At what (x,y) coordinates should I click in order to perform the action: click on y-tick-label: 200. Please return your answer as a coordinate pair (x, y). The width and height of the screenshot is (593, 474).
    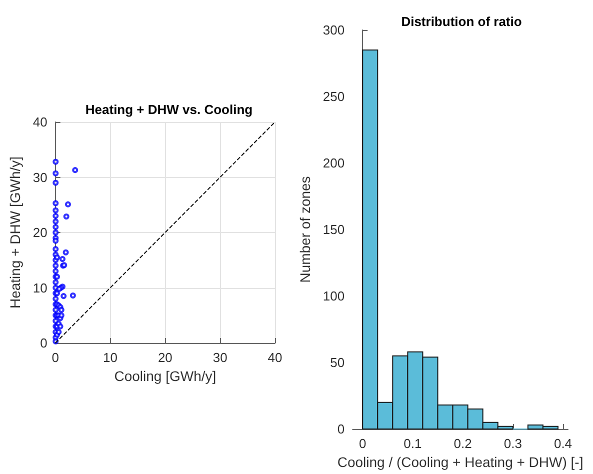
    Looking at the image, I should click on (333, 163).